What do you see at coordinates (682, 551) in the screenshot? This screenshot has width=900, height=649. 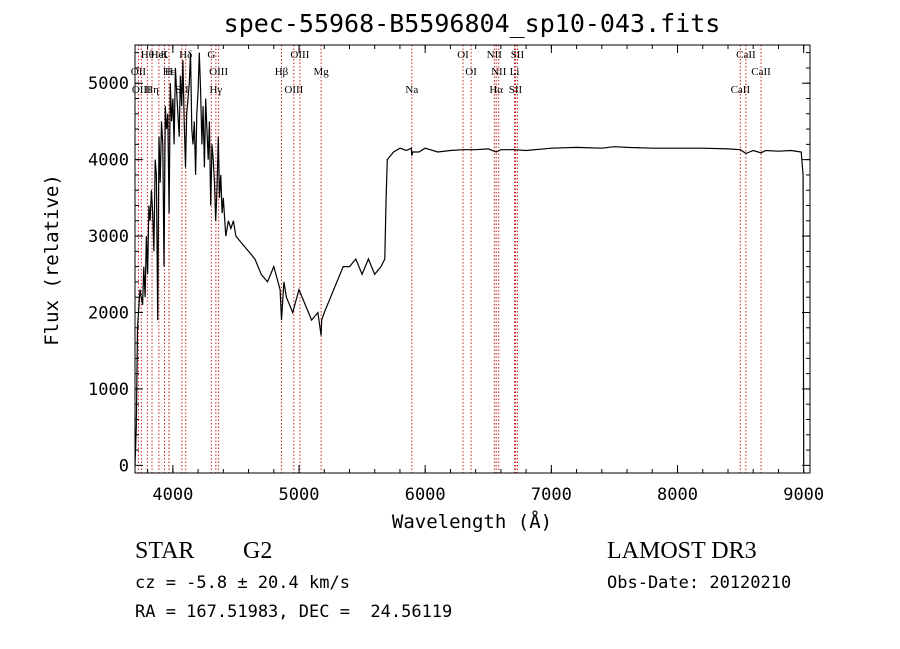 I see `survey-name: LAMOST DR3` at bounding box center [682, 551].